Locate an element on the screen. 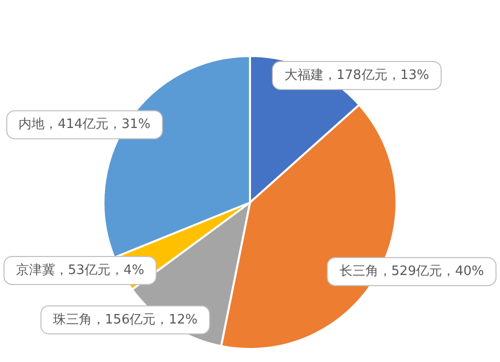  slice-label: 大福建，178亿元，13% is located at coordinates (357, 75).